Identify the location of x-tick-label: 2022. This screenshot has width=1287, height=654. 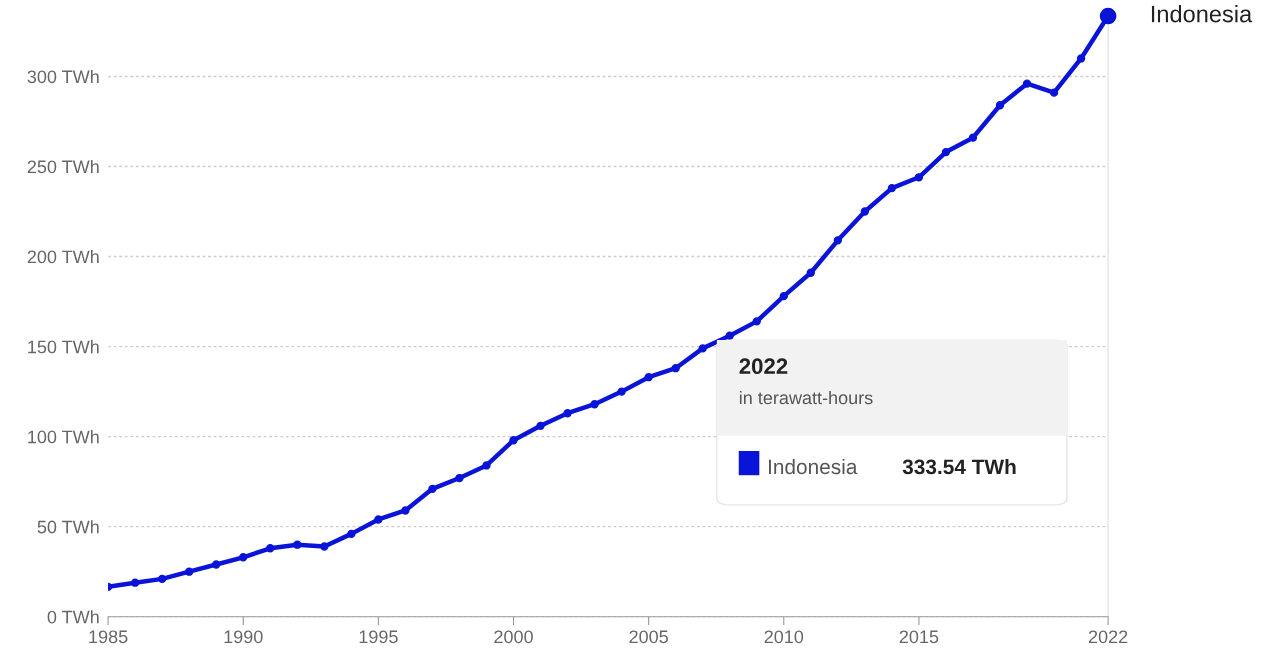
(1108, 637).